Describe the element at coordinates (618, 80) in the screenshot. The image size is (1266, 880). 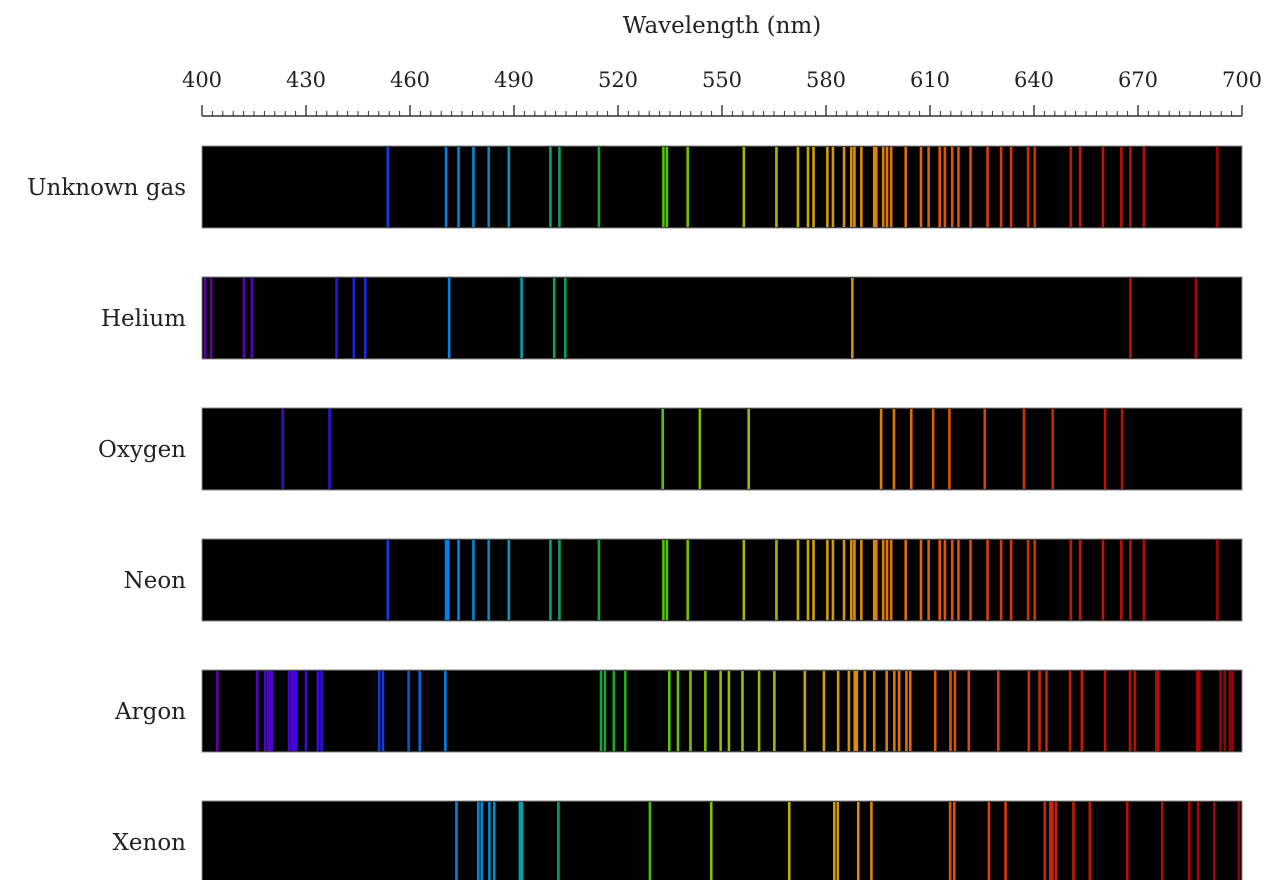
I see `x-tick-label: 520` at that location.